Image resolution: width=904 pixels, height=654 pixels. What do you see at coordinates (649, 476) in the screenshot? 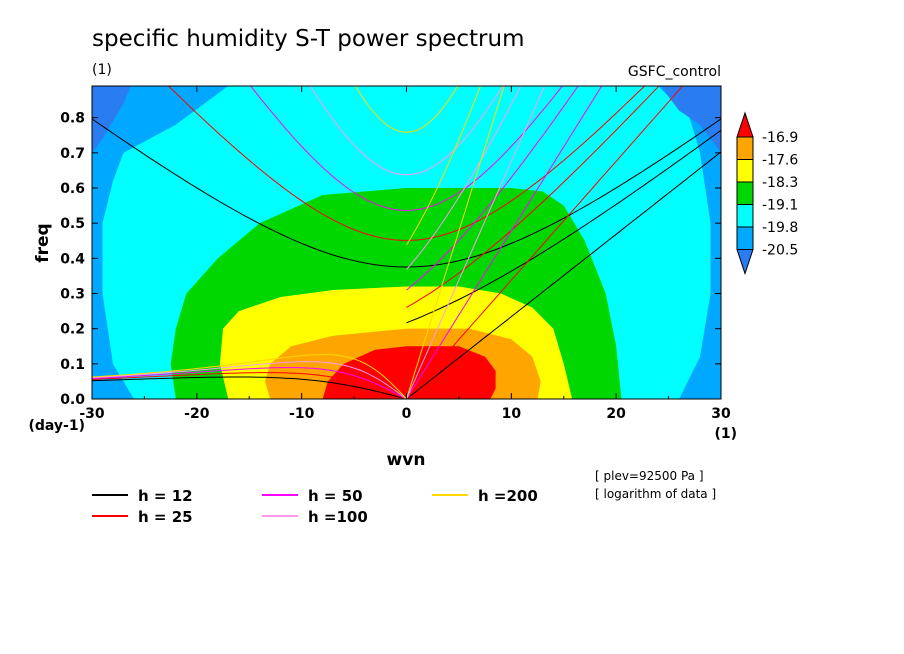
I see `note-pressure-level: [ plev=92500 Pa ]` at bounding box center [649, 476].